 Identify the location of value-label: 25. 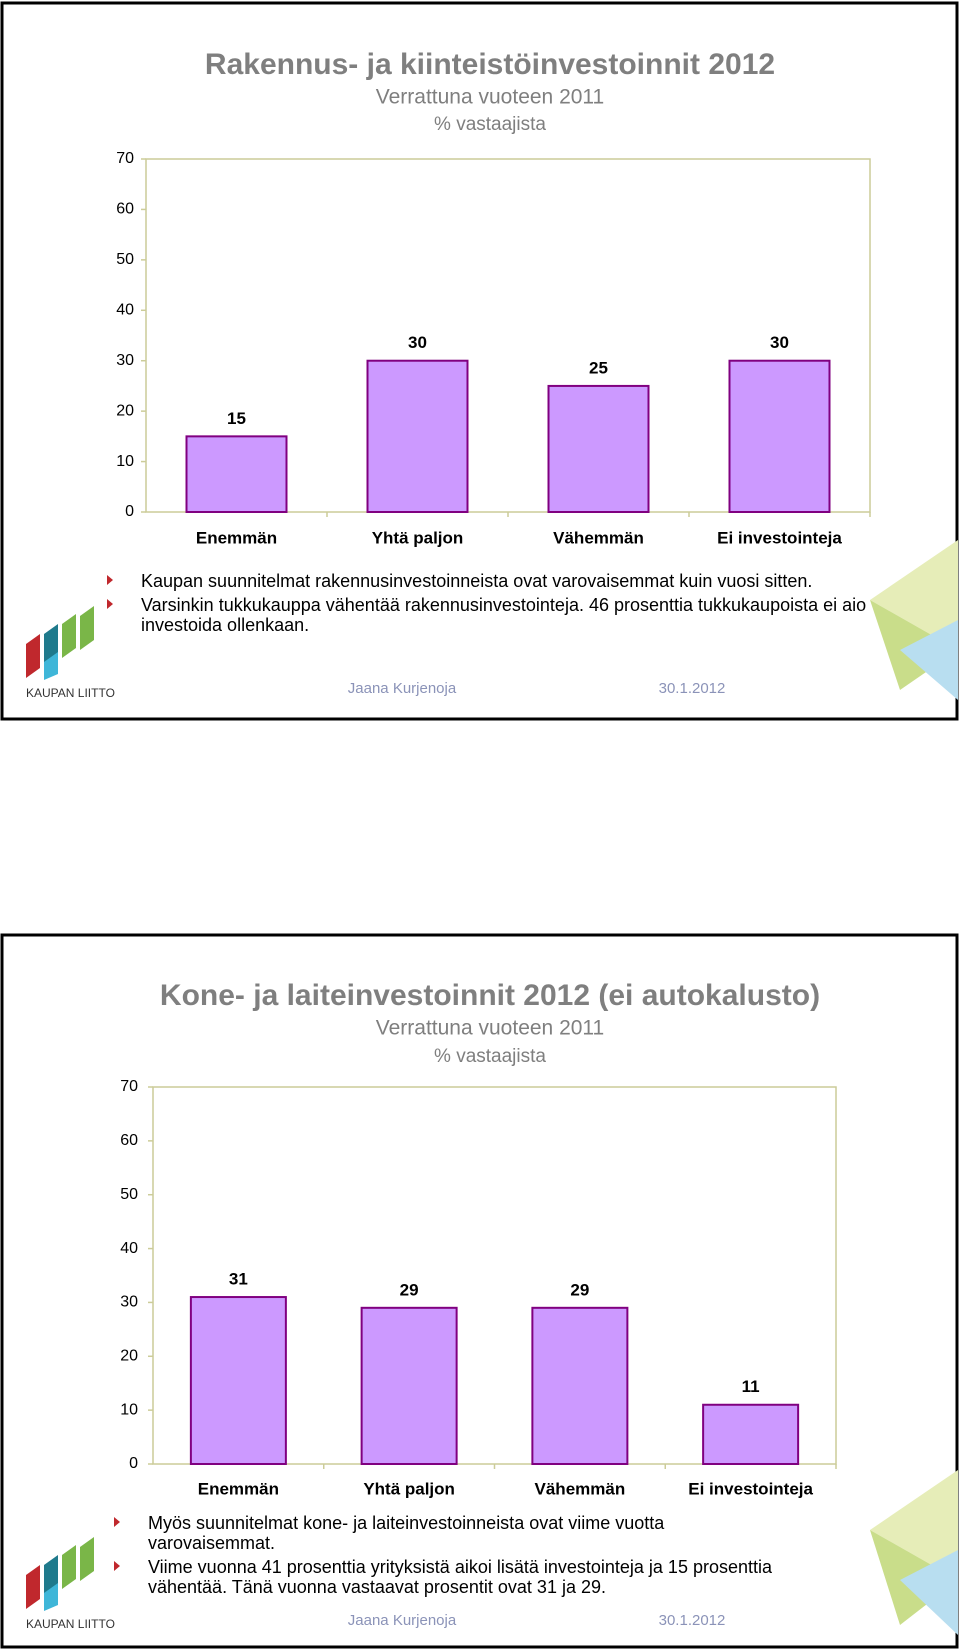
(598, 367).